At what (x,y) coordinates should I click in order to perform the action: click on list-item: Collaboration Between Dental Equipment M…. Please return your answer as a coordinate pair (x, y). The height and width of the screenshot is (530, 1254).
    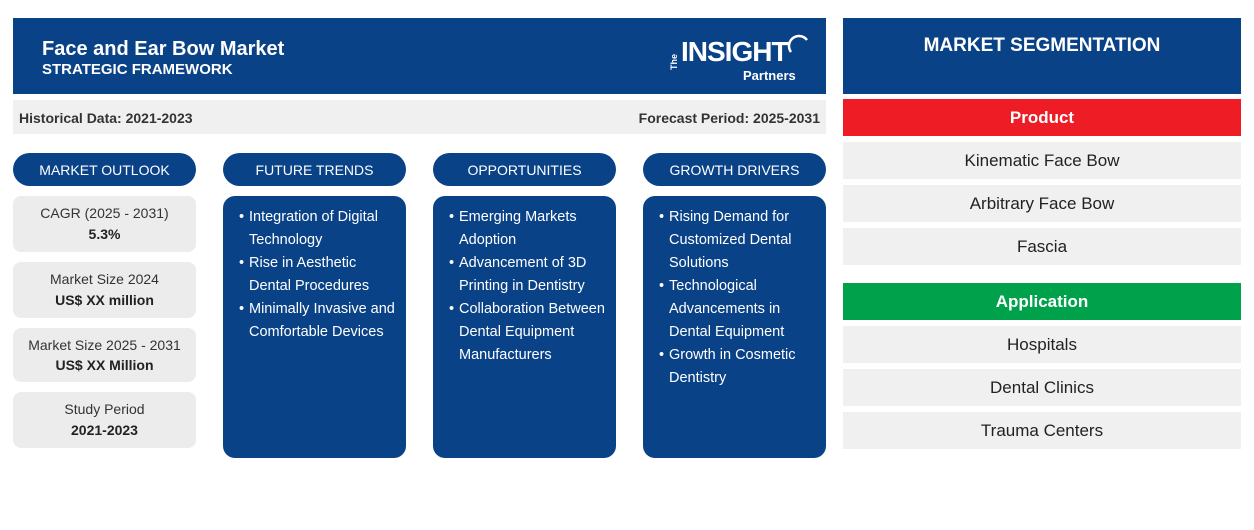
    Looking at the image, I should click on (527, 332).